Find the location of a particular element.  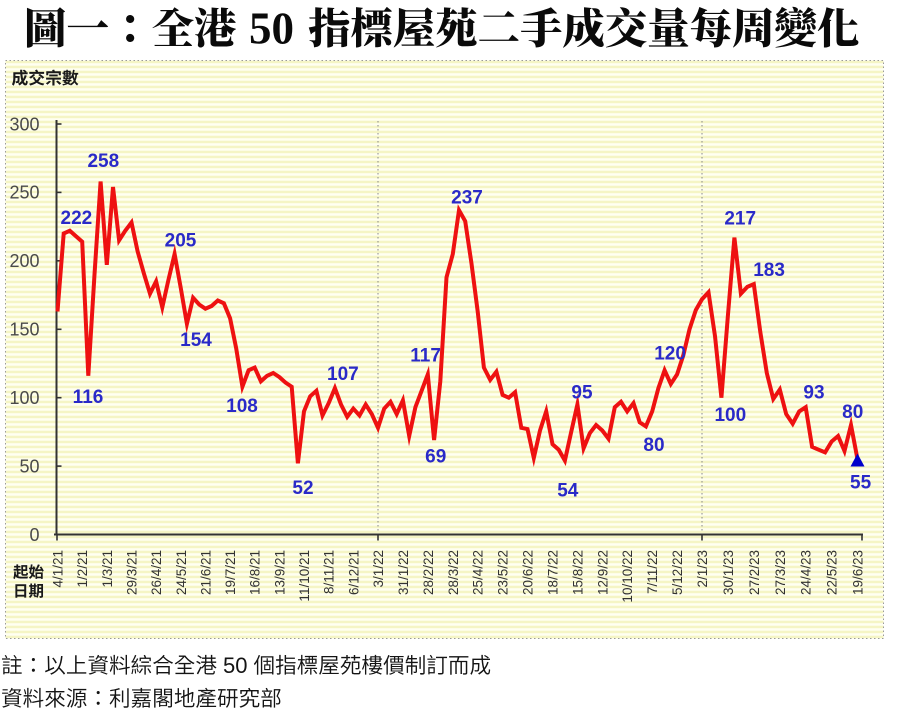

svg-text: 16/8/21 is located at coordinates (255, 572).